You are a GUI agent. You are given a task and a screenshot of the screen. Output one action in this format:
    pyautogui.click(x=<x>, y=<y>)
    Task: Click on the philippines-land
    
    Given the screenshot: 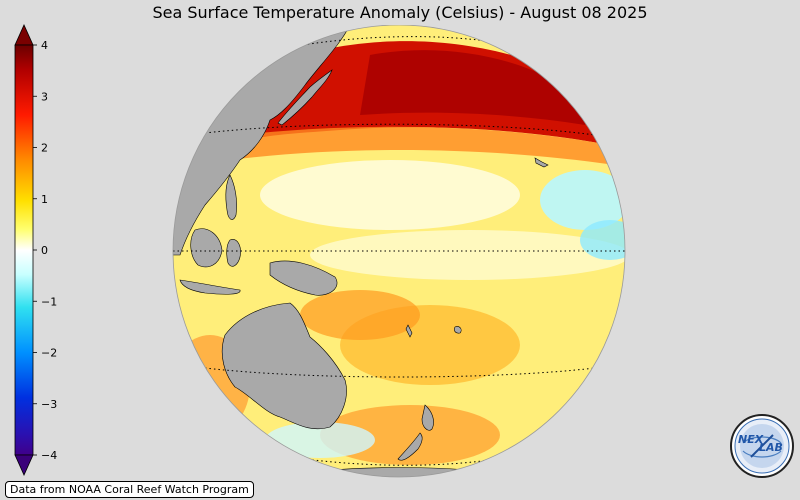 What is the action you would take?
    pyautogui.click(x=231, y=197)
    